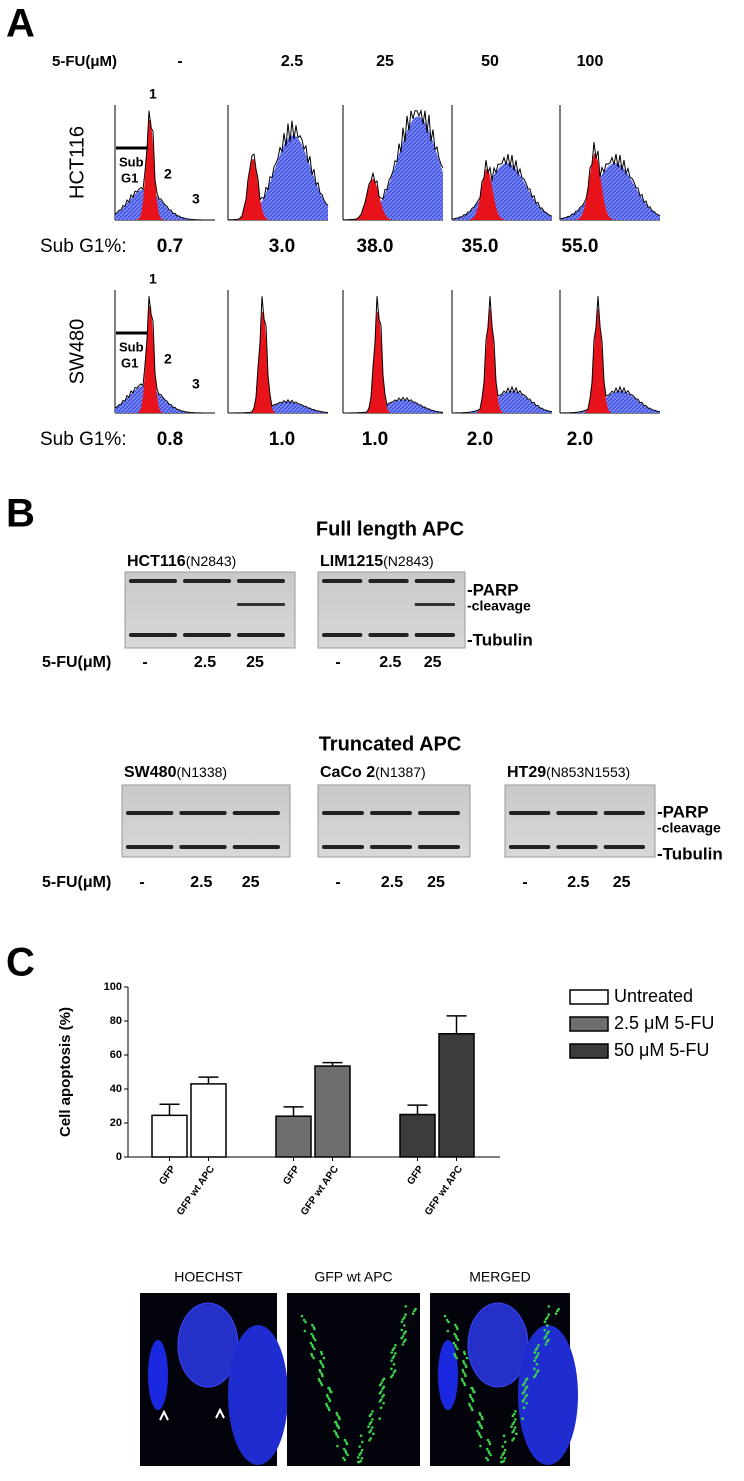  Describe the element at coordinates (417, 1109) in the screenshot. I see `error-bar` at that location.